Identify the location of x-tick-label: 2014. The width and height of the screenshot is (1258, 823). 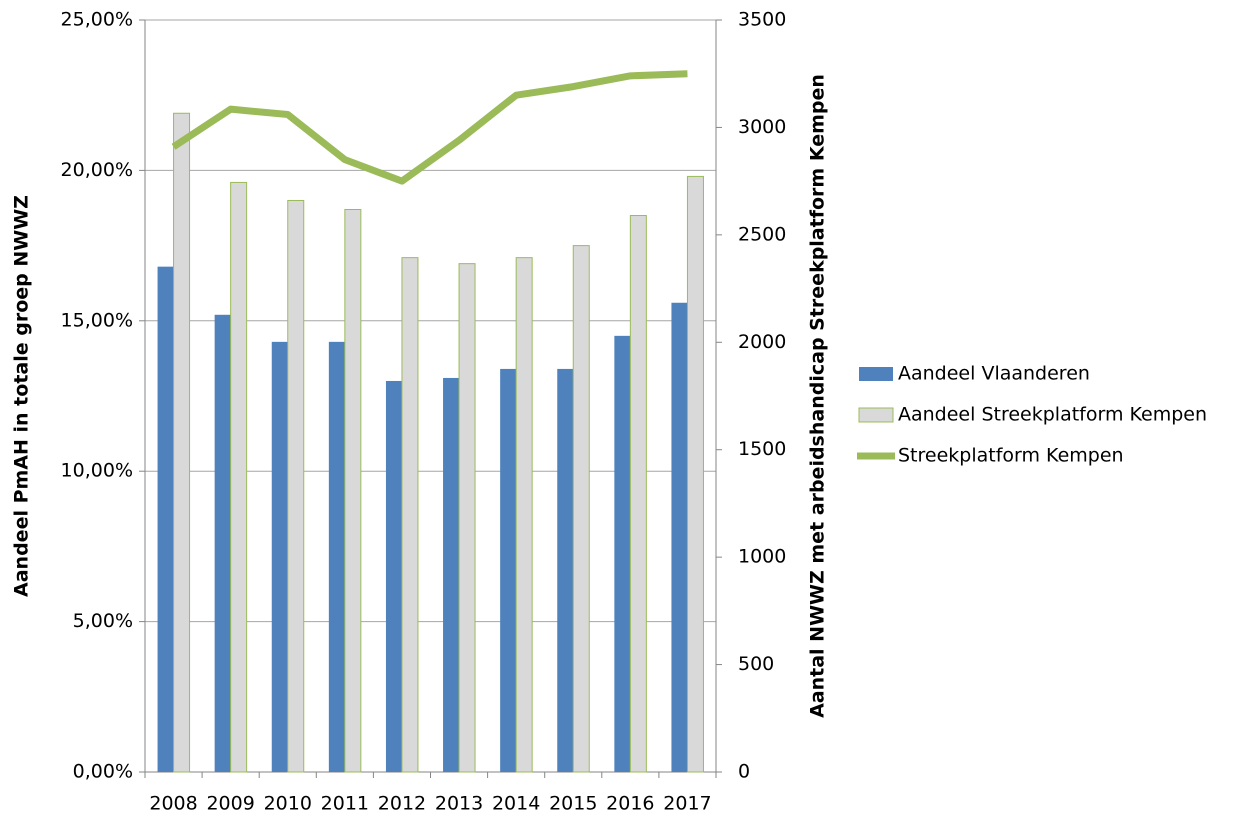
(516, 804).